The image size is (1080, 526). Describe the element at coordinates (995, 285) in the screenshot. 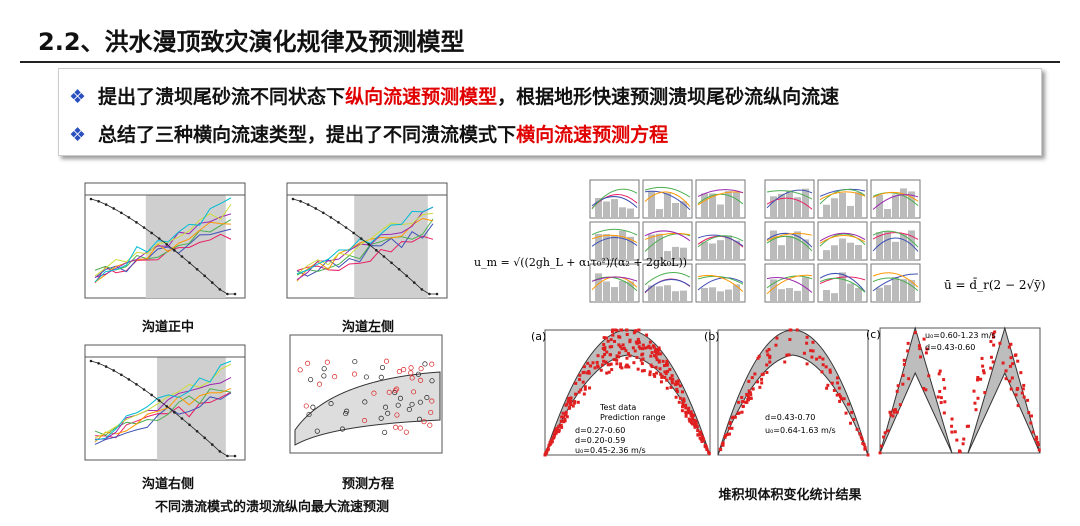

I see `formula: ū = d̄_r(2 − 2√ȳ)` at that location.